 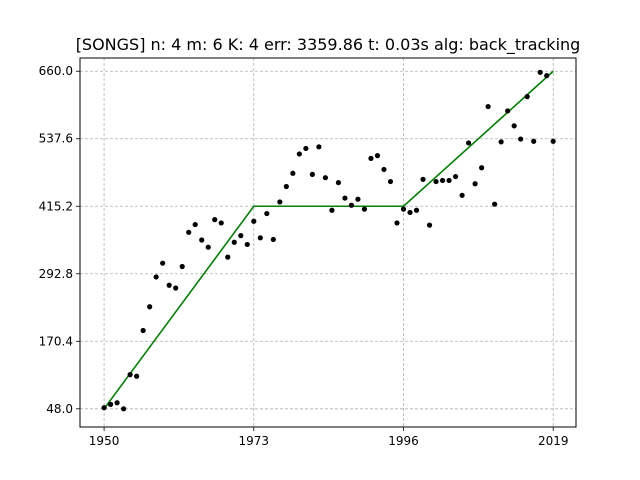 What do you see at coordinates (56, 71) in the screenshot?
I see `y-tick-label: 660.0` at bounding box center [56, 71].